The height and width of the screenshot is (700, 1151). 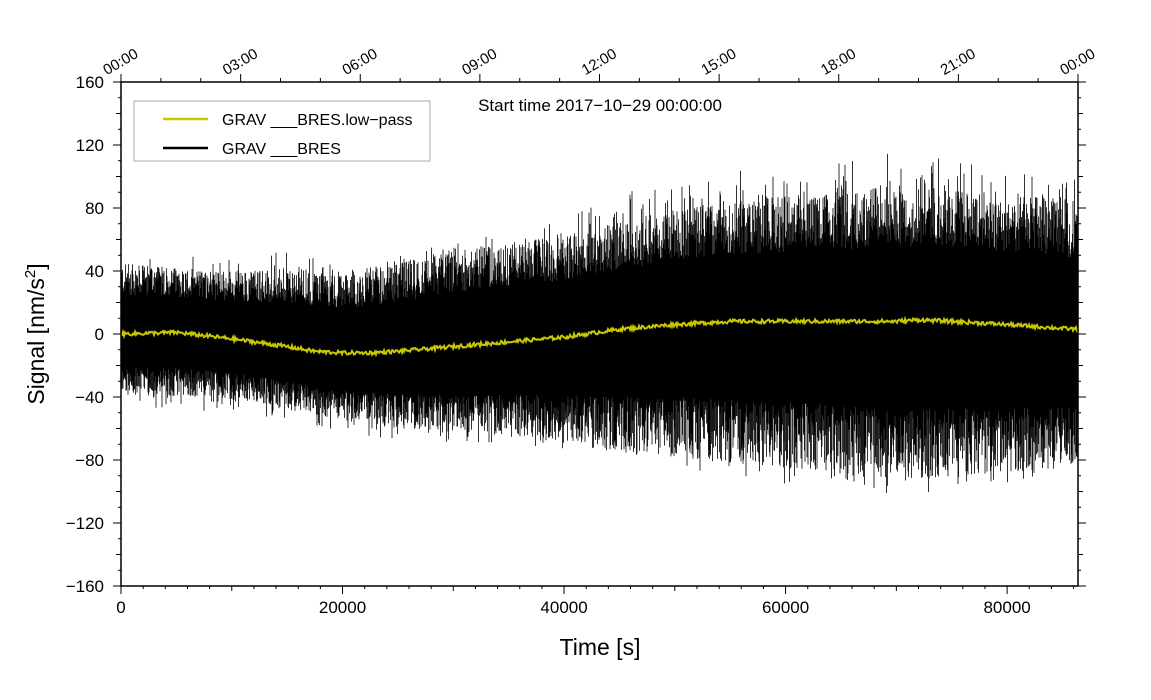 What do you see at coordinates (317, 120) in the screenshot?
I see `legend-label-low-pass: GRAV ___BRES.low−pass` at bounding box center [317, 120].